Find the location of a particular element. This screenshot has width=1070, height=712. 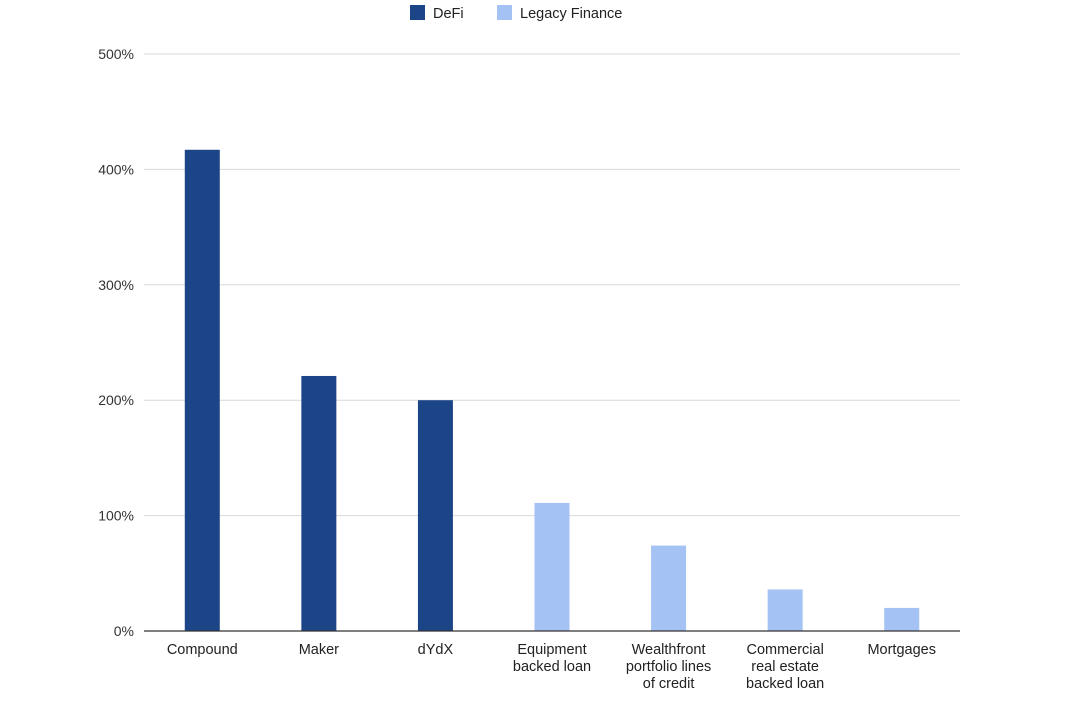

legend-label: Legacy Finance is located at coordinates (571, 14).